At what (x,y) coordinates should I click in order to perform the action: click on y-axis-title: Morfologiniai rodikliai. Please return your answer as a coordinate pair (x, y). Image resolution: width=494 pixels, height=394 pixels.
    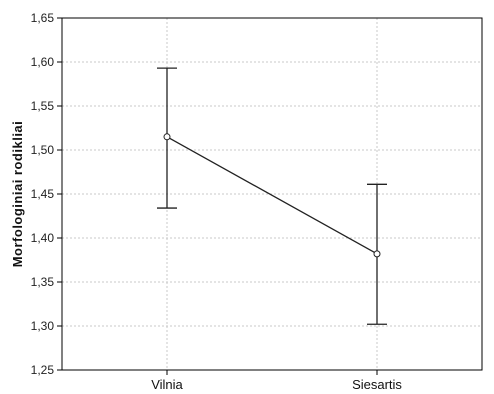
    Looking at the image, I should click on (17, 194).